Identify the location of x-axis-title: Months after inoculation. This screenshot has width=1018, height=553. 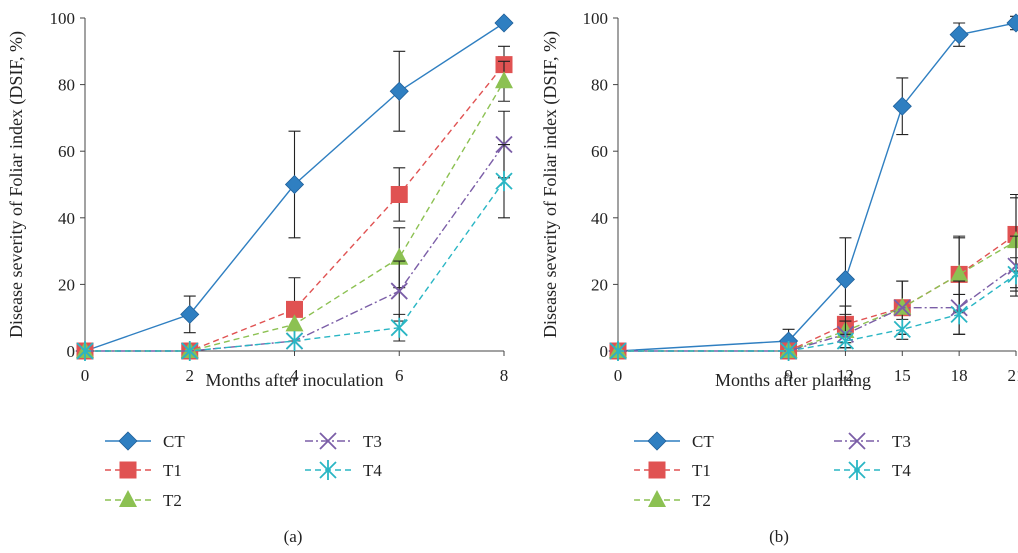
(295, 380).